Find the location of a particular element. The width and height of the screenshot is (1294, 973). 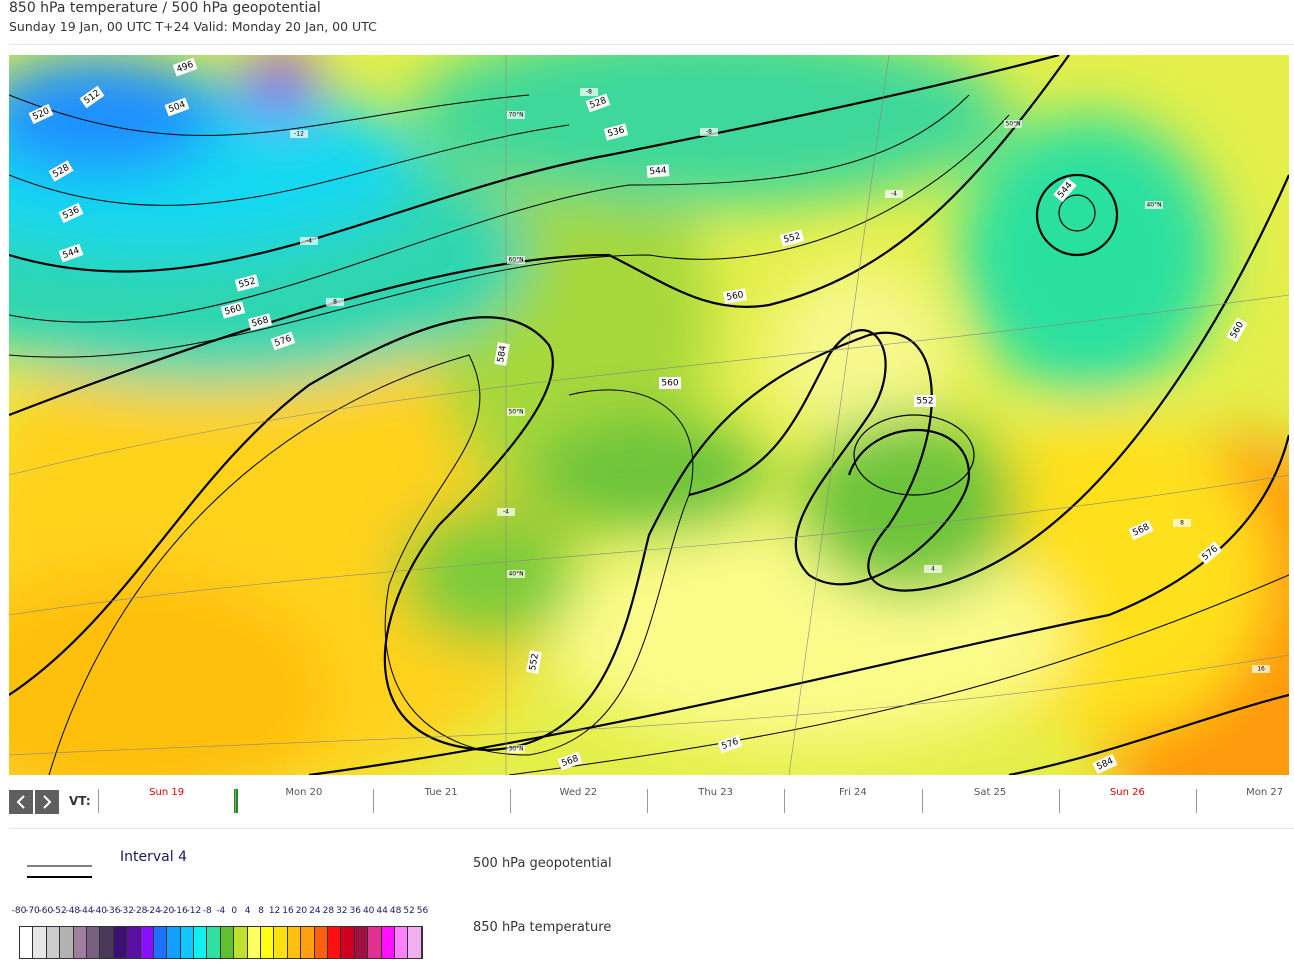

day-label: Tue 21 is located at coordinates (441, 792).